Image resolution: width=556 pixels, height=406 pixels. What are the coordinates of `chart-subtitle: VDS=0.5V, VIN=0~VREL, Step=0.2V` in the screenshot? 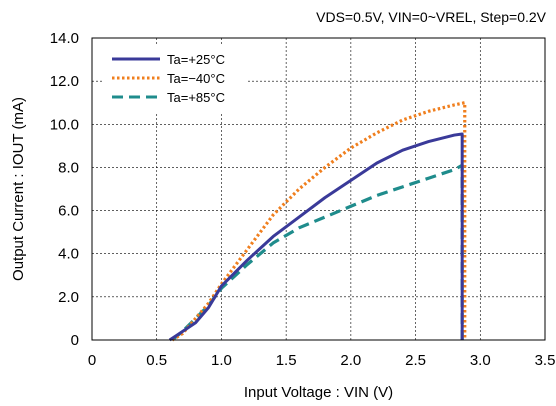 It's located at (431, 17).